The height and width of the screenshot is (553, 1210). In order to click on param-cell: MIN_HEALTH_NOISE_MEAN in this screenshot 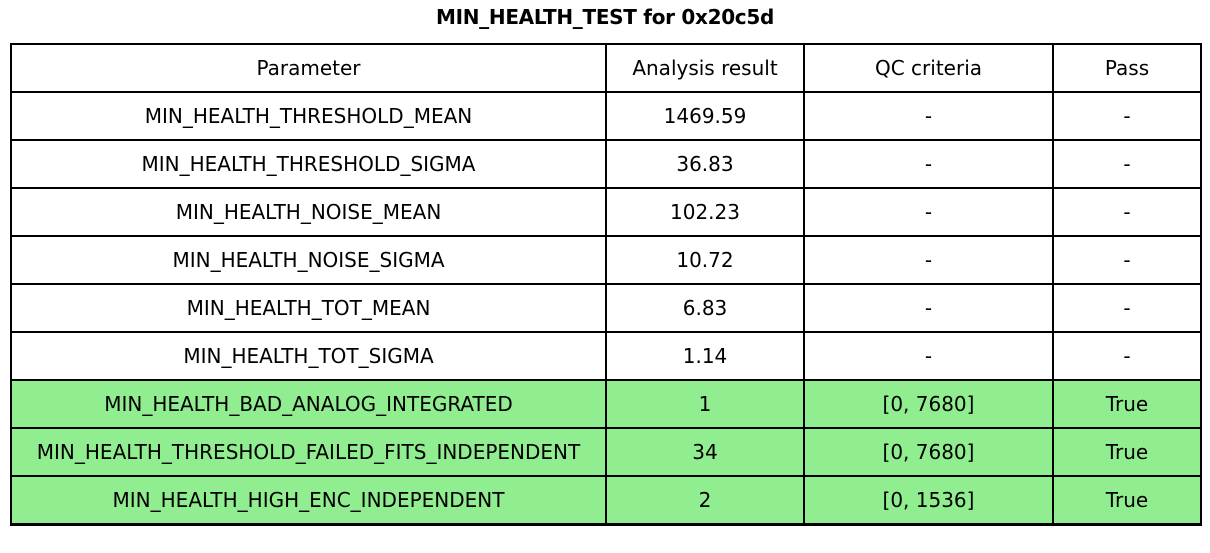, I will do `click(308, 212)`.